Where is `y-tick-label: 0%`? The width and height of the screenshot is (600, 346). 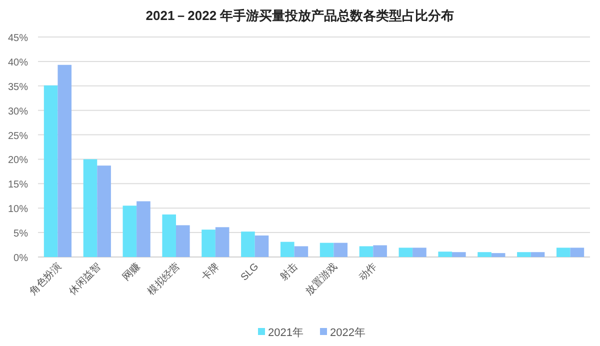
y-tick-label: 0% is located at coordinates (21, 258).